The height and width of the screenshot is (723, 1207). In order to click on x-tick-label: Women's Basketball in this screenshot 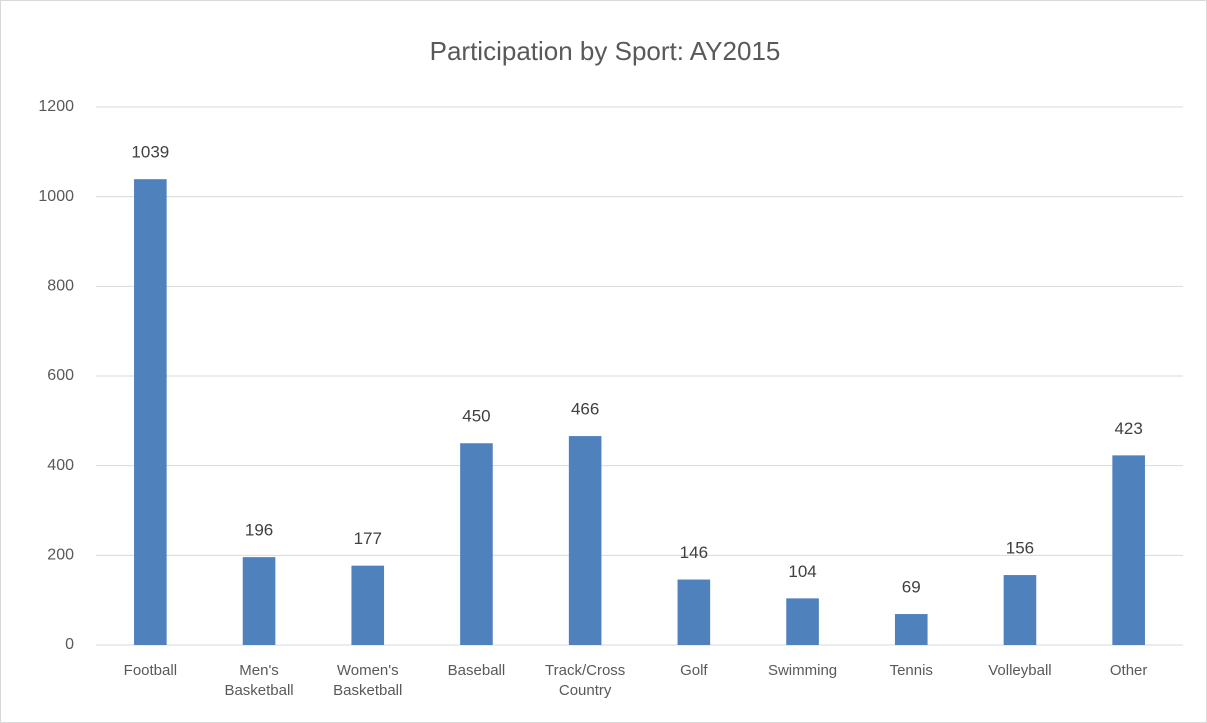, I will do `click(368, 680)`.